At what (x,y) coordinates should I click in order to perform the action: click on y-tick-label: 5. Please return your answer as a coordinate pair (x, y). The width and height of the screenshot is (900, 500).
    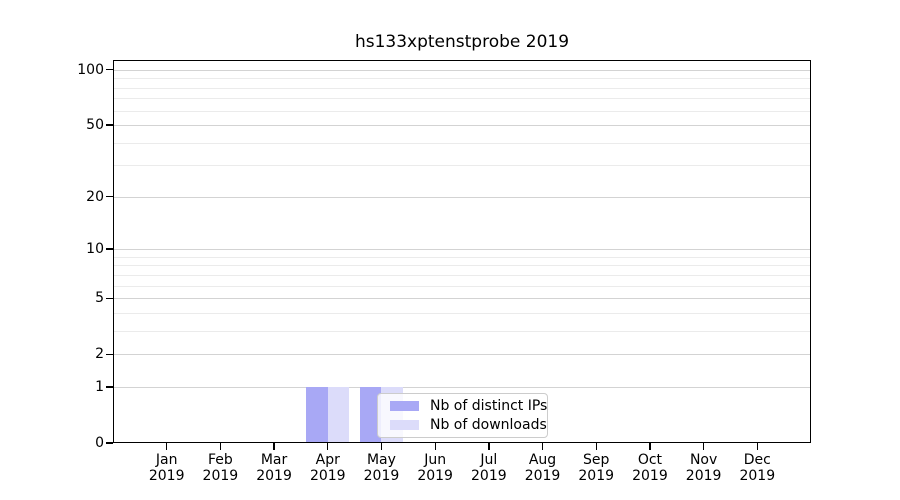
    Looking at the image, I should click on (99, 298).